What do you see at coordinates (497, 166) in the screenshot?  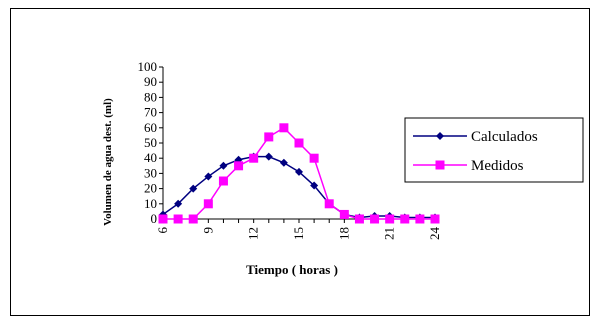 I see `legend-label: Medidos` at bounding box center [497, 166].